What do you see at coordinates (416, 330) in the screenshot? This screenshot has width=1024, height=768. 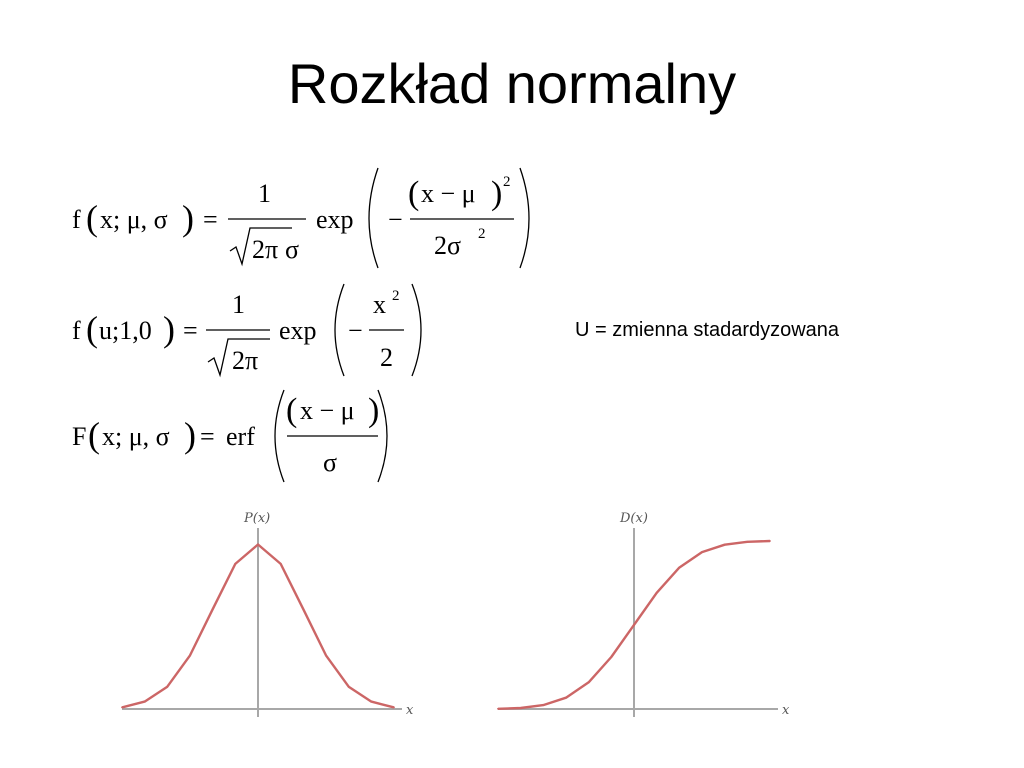 I see `f2-big-rparen` at bounding box center [416, 330].